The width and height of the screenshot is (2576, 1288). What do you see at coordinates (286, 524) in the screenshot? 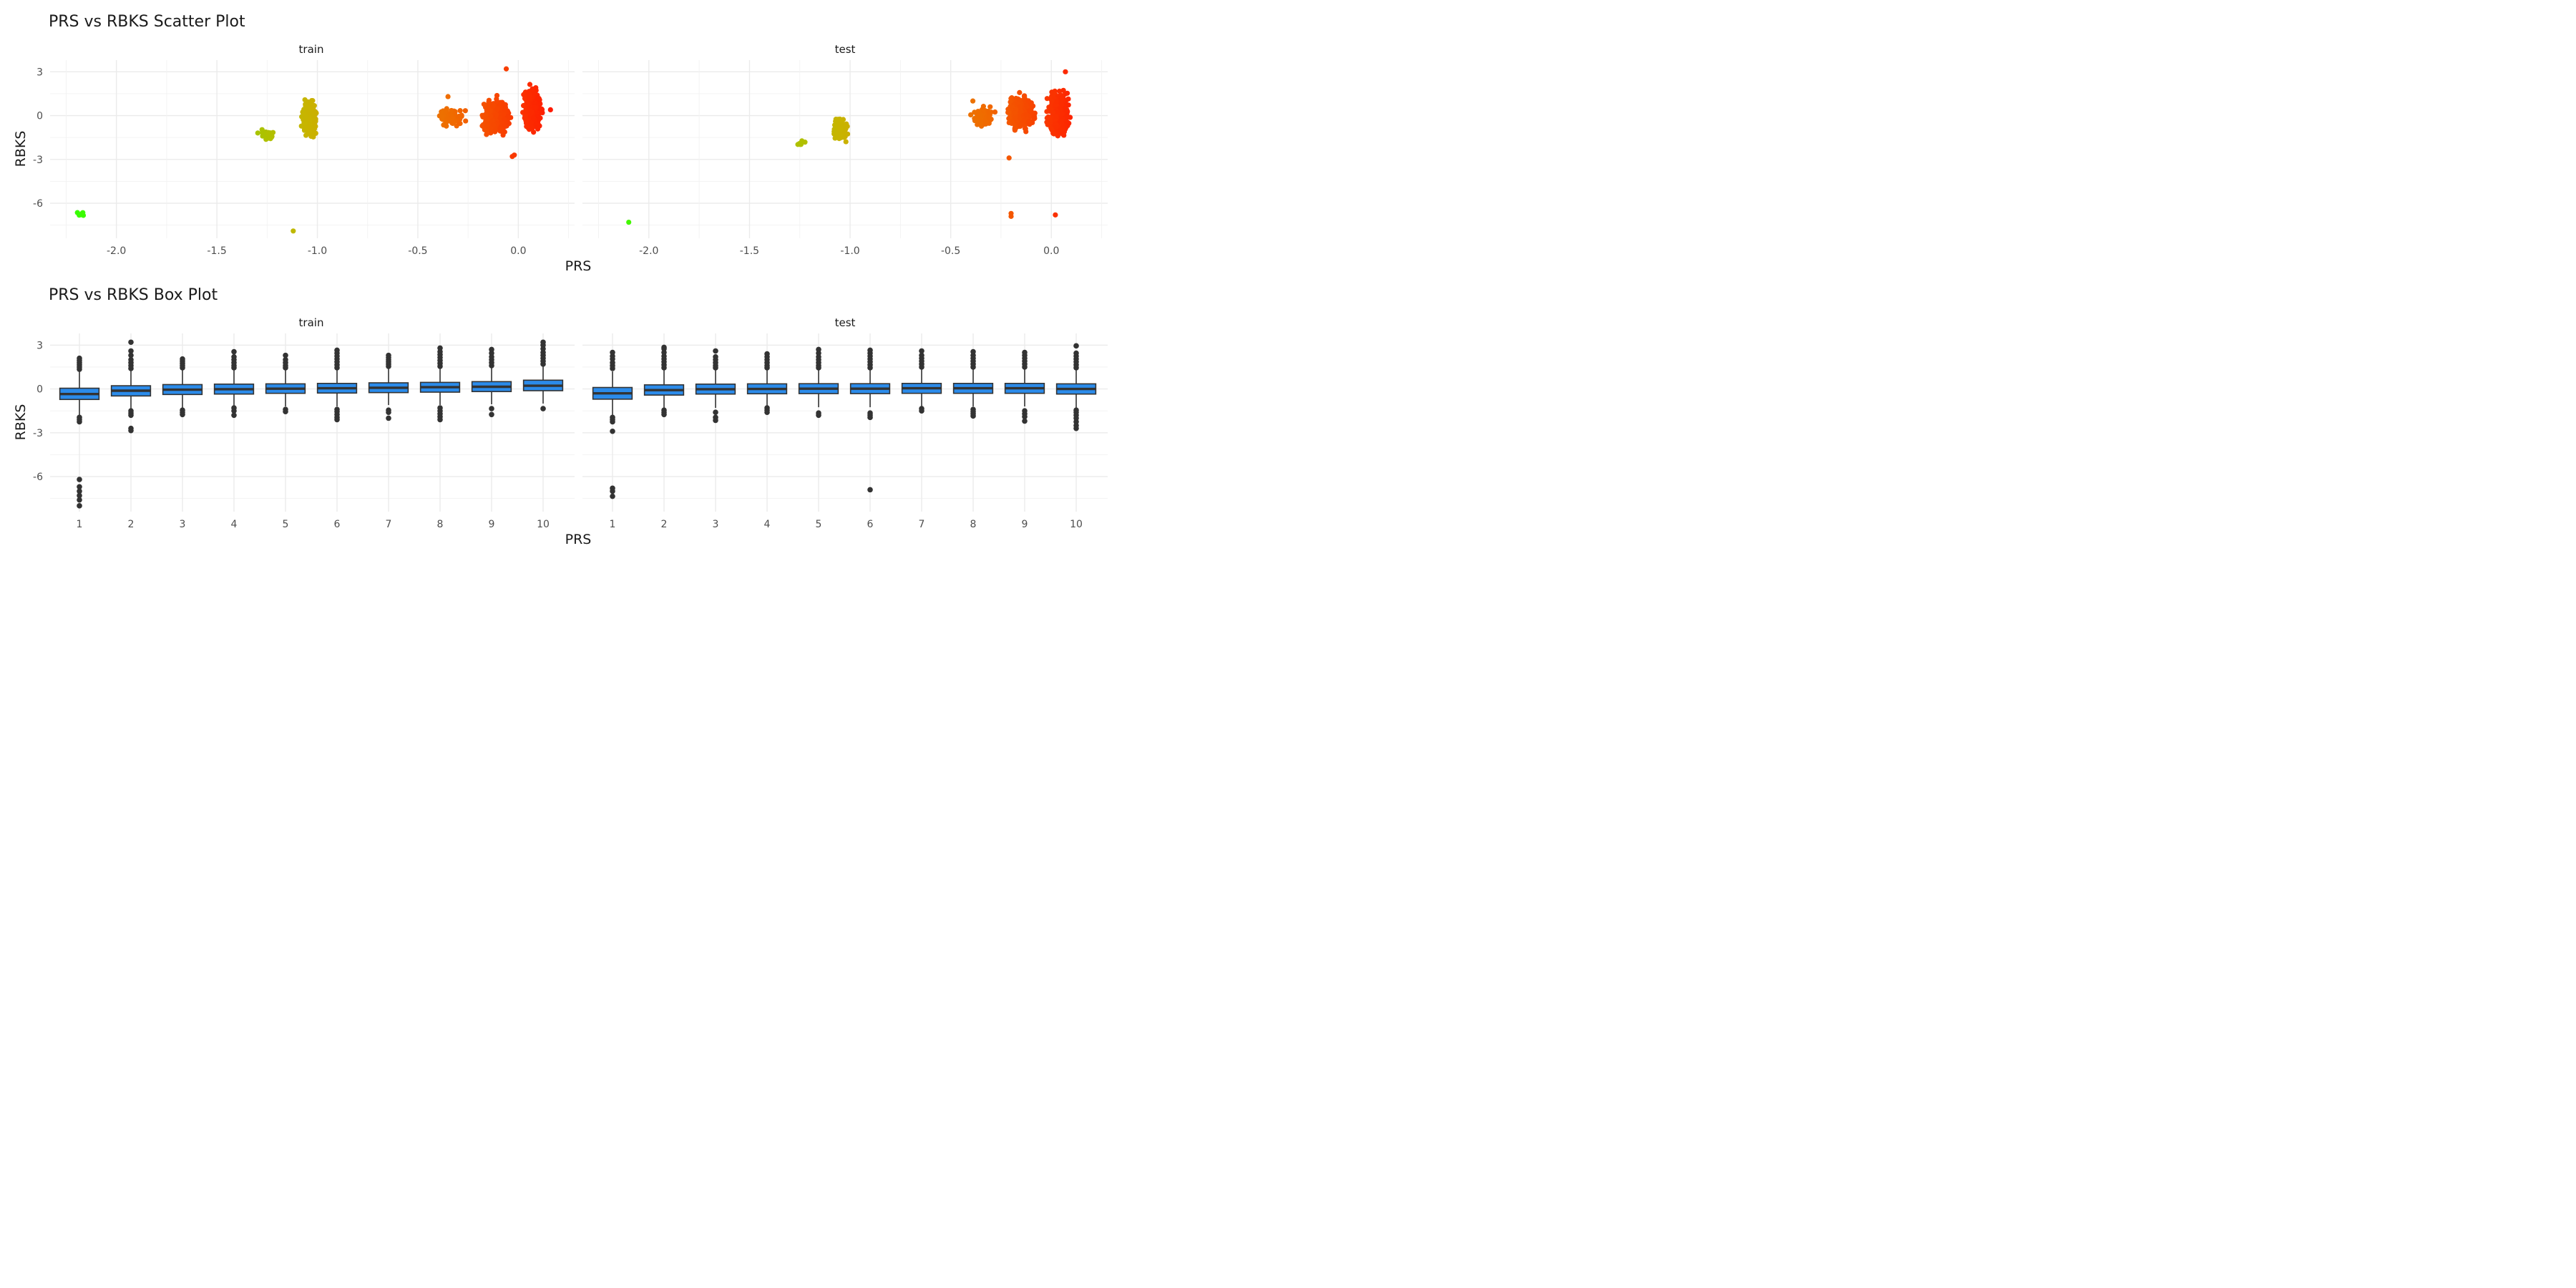
I see `box-x-tick-label: 5` at bounding box center [286, 524].